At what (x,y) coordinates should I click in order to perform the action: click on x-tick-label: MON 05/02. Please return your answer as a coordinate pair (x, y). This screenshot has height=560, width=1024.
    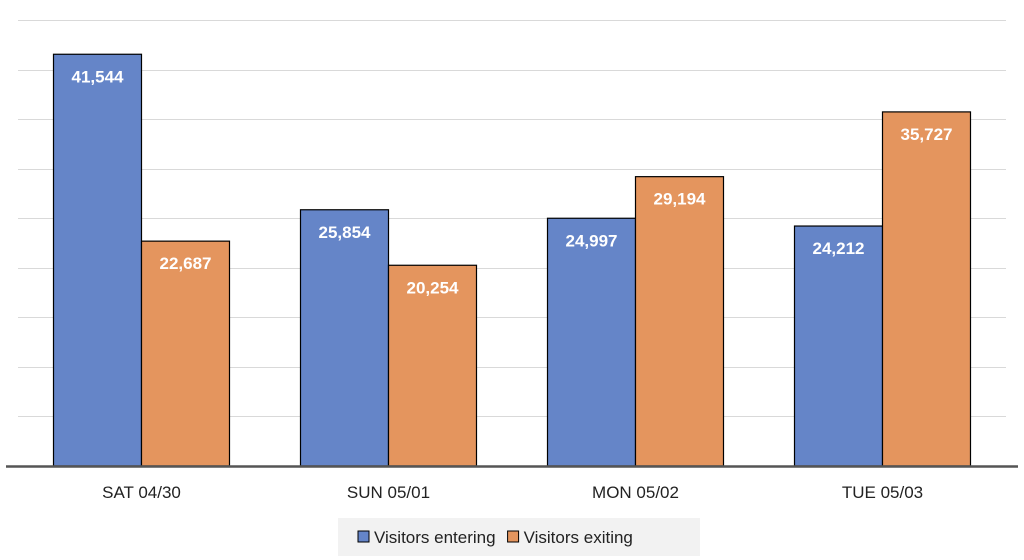
    Looking at the image, I should click on (635, 492).